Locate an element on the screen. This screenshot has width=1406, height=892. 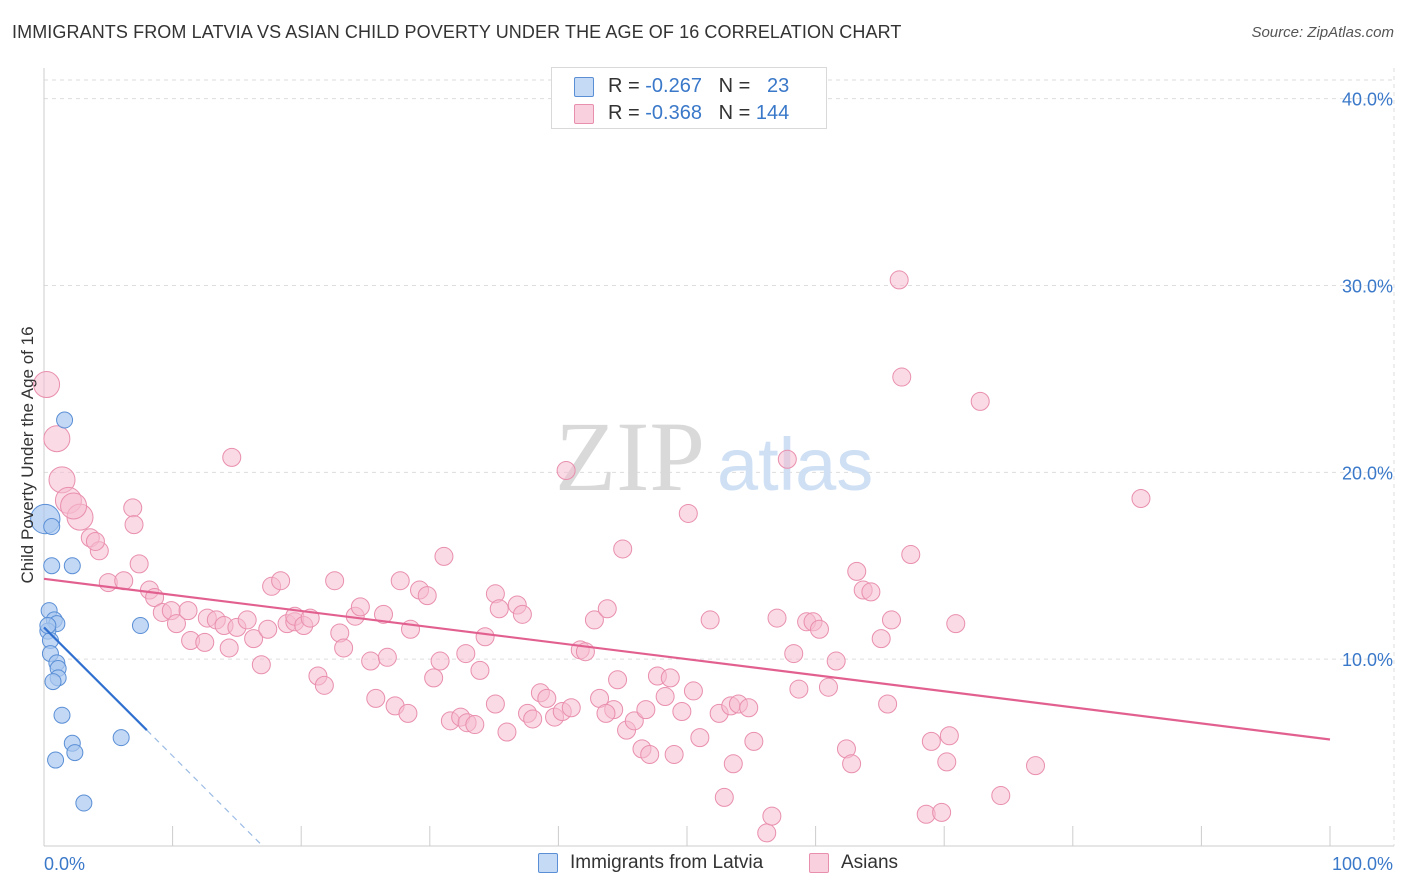
legend-n-value: 144 is located at coordinates (772, 113).